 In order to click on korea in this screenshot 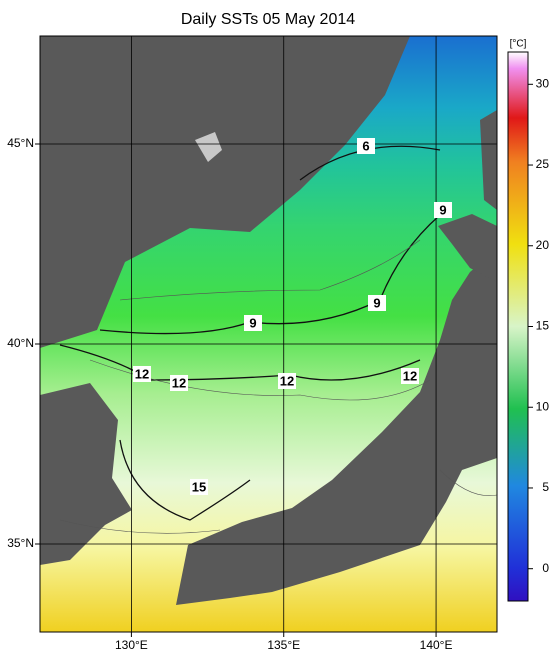, I will do `click(86, 474)`.